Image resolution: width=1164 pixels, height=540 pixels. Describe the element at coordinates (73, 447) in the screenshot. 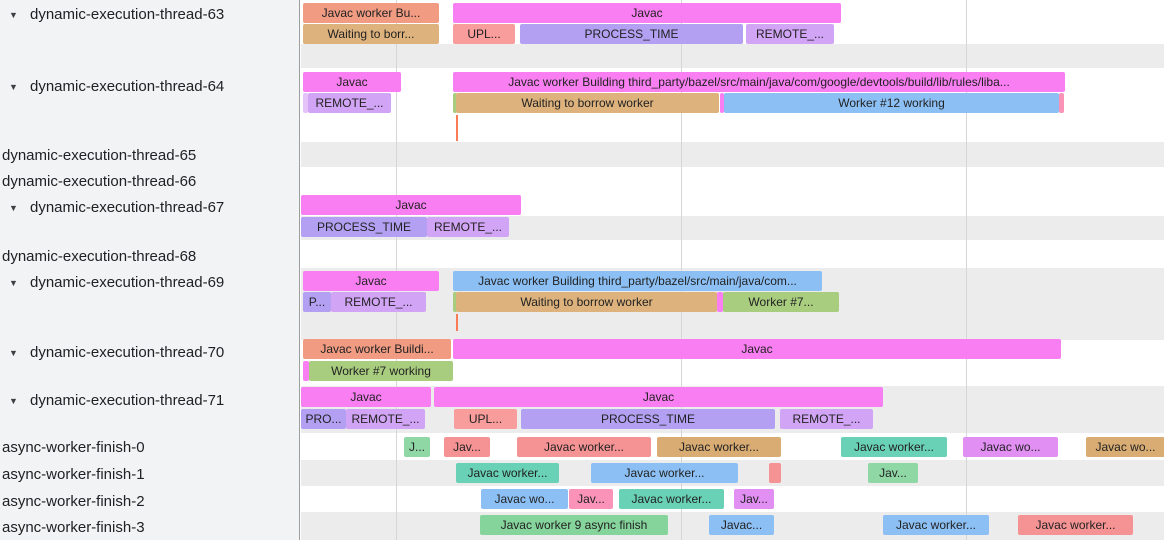

I see `track-name-text: async-worker-finish-0` at that location.